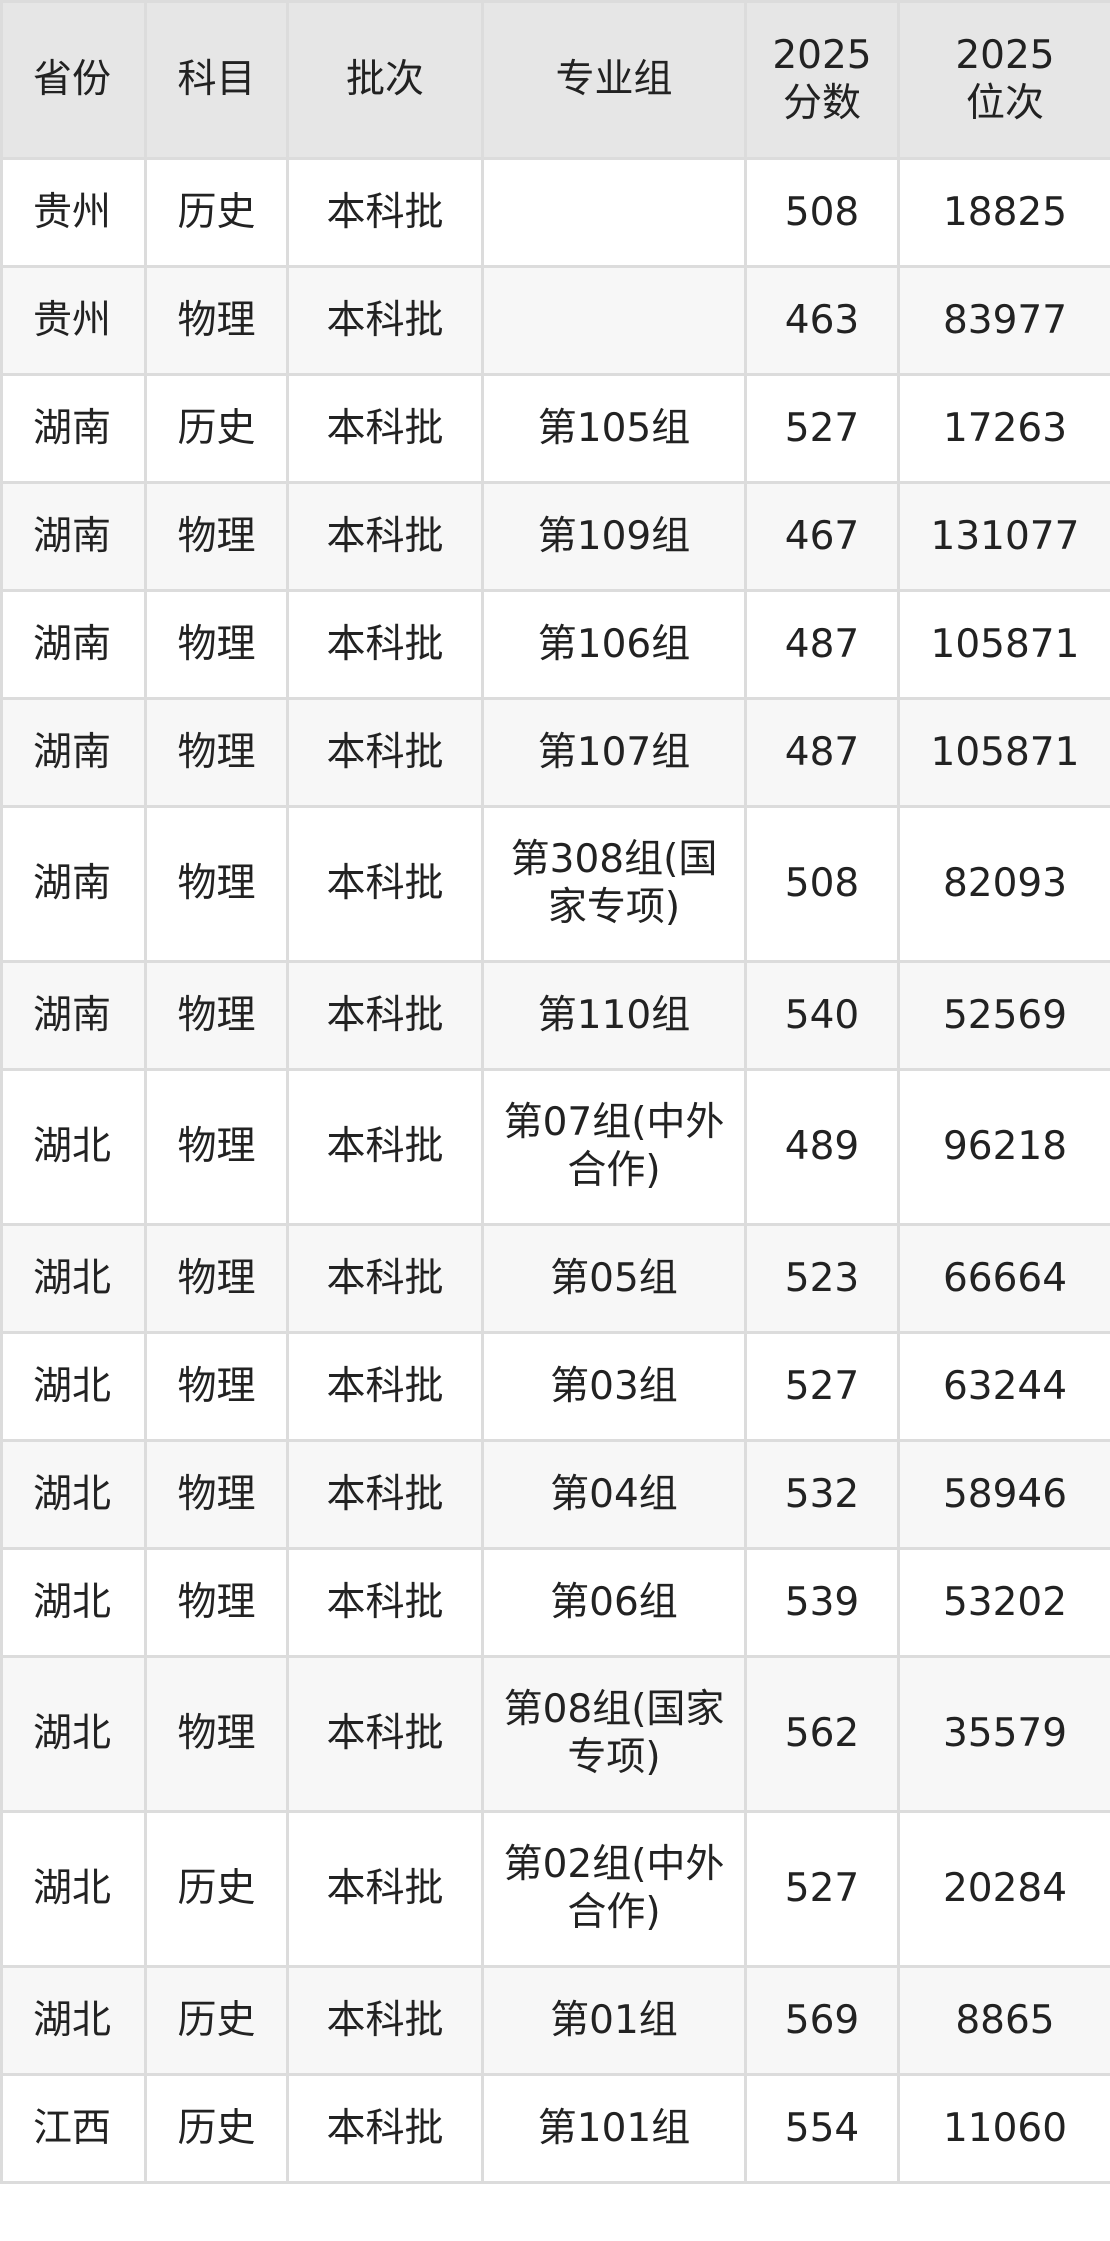  I want to click on cell-major-group: 第110组, so click(614, 1015).